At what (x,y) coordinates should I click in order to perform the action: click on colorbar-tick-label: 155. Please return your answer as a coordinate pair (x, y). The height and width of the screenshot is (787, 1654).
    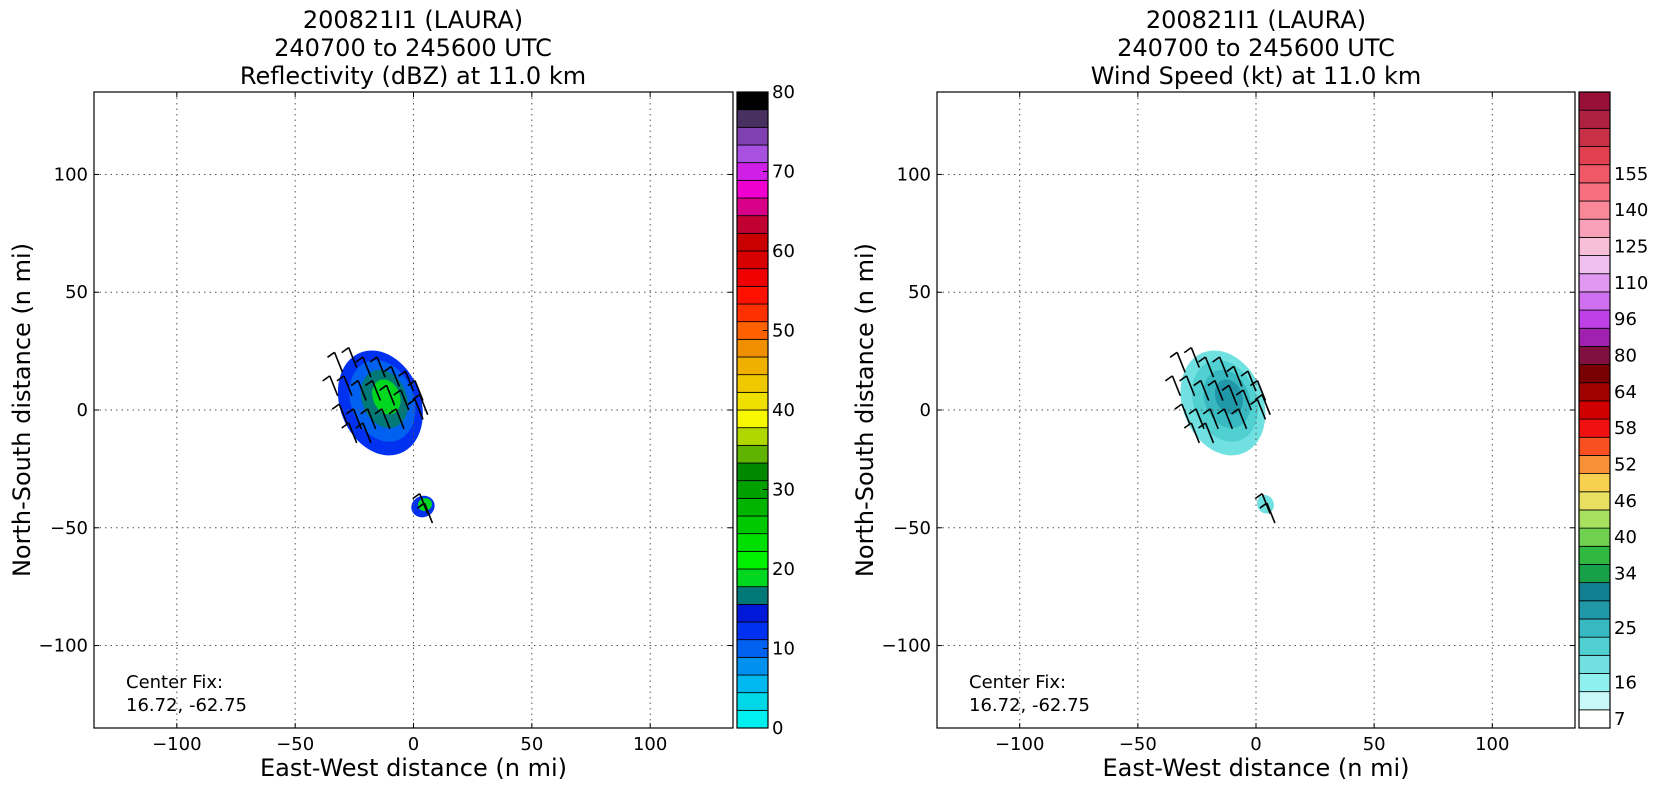
    Looking at the image, I should click on (1631, 174).